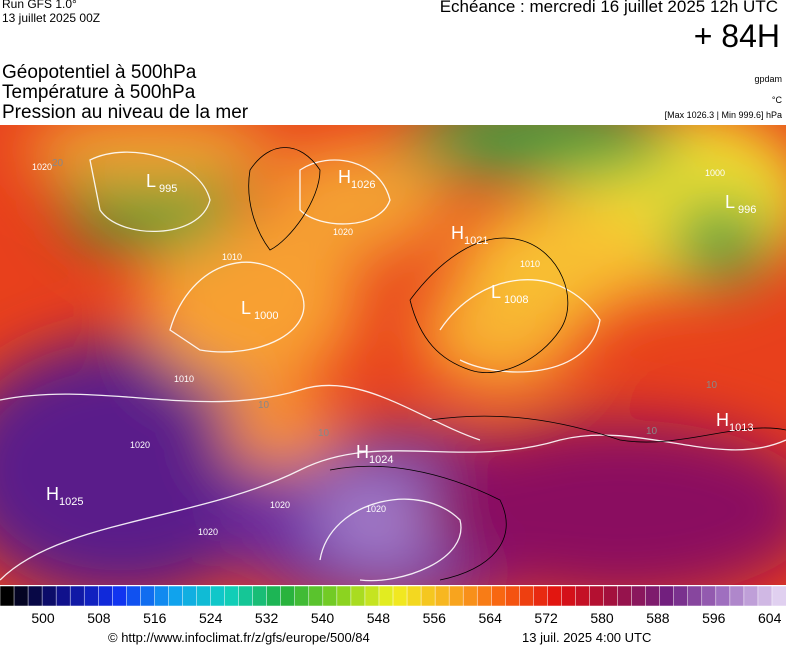 The height and width of the screenshot is (648, 786). What do you see at coordinates (715, 173) in the screenshot?
I see `isobar-label: 1000` at bounding box center [715, 173].